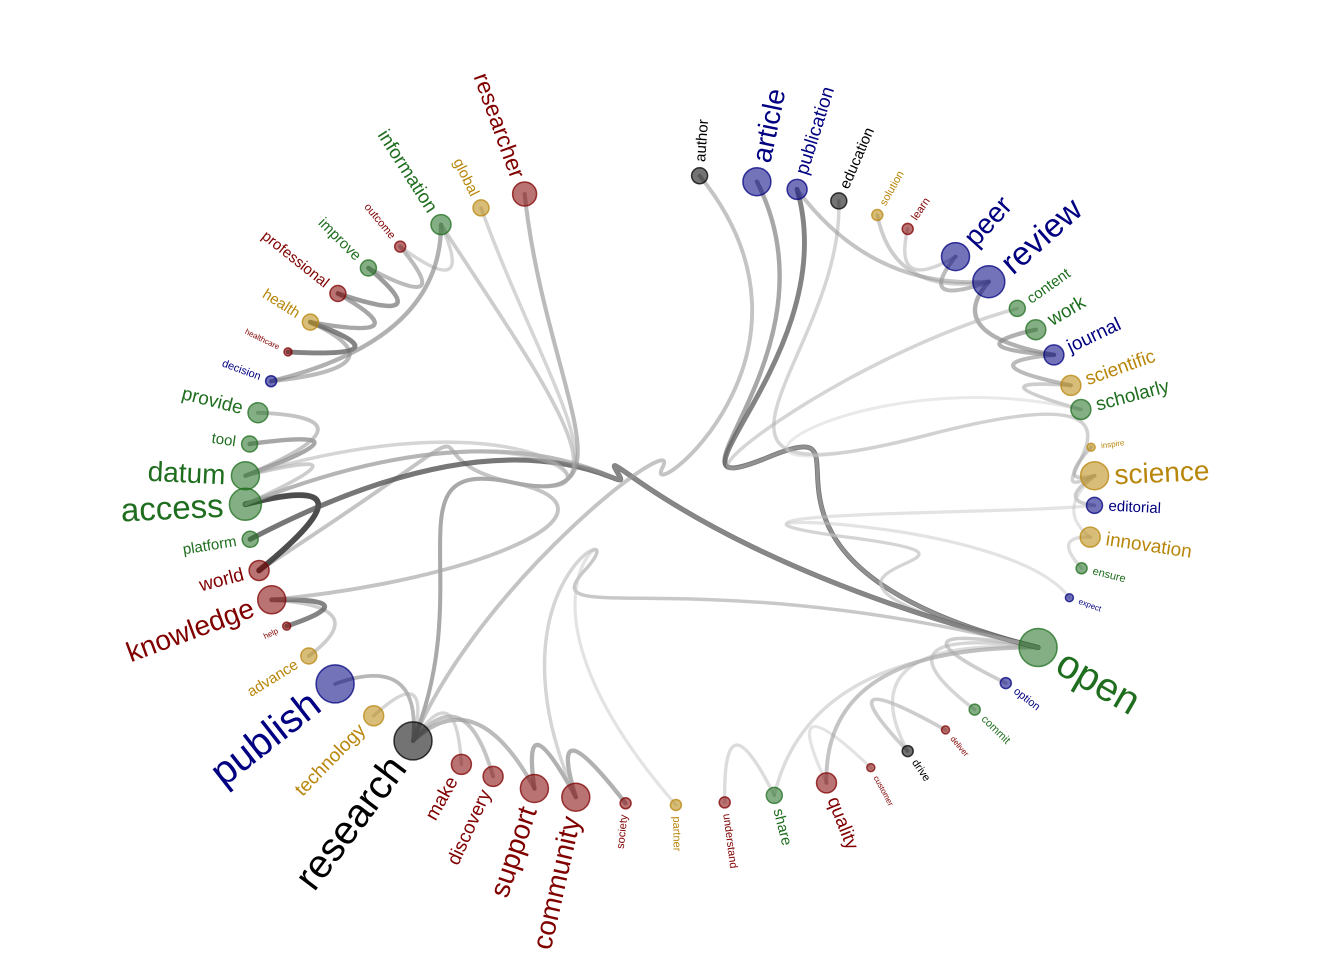 The height and width of the screenshot is (960, 1344). What do you see at coordinates (213, 401) in the screenshot?
I see `label-provide: provide` at bounding box center [213, 401].